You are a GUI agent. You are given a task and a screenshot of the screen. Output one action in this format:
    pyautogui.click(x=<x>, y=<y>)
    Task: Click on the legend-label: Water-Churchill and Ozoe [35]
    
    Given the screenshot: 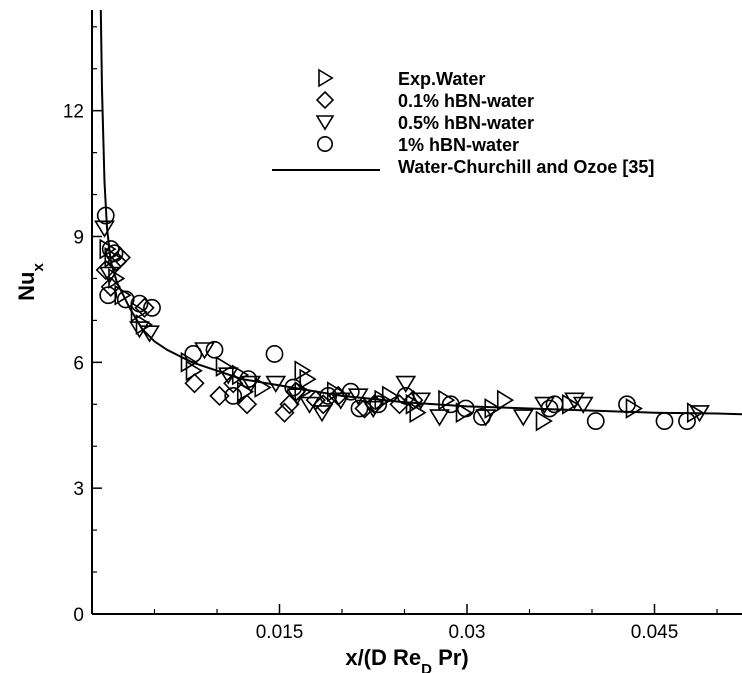 What is the action you would take?
    pyautogui.click(x=526, y=167)
    